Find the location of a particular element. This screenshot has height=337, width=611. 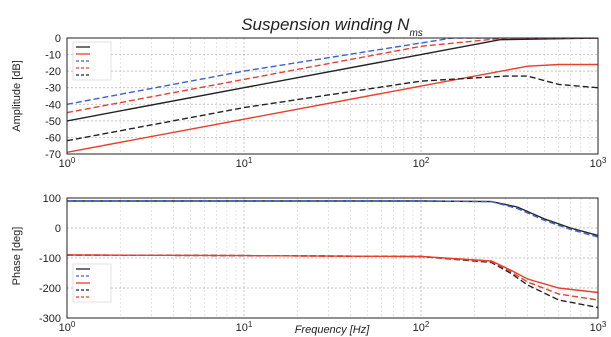

frequency-axis-label: Frequency [Hz] is located at coordinates (333, 330).